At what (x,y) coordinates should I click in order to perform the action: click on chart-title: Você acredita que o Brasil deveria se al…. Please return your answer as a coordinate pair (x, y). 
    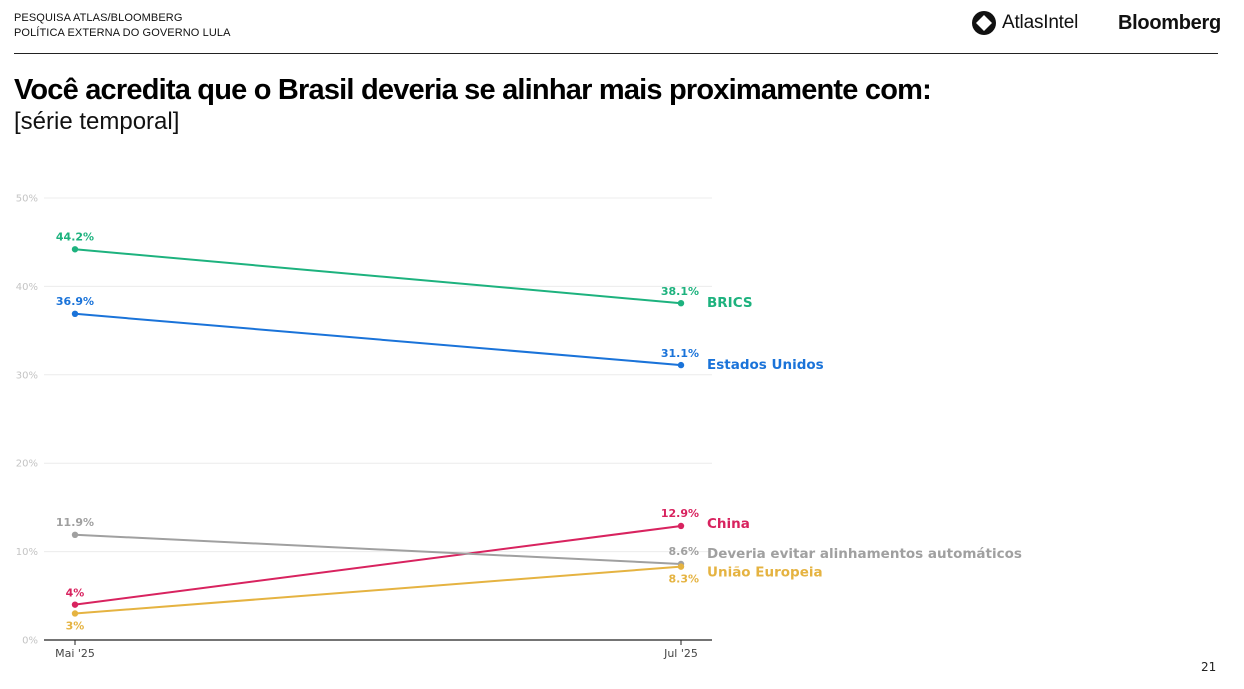
    Looking at the image, I should click on (473, 90).